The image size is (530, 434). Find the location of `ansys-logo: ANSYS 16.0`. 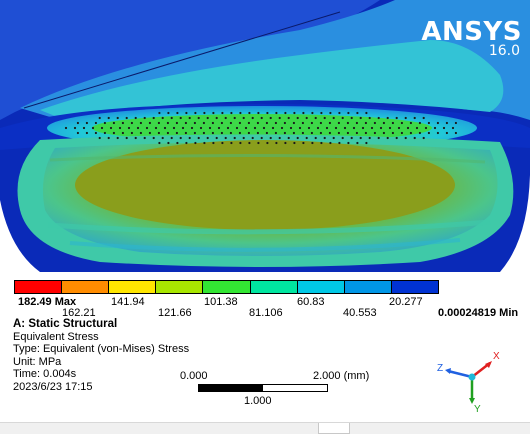

ansys-logo: ANSYS 16.0 is located at coordinates (471, 38).